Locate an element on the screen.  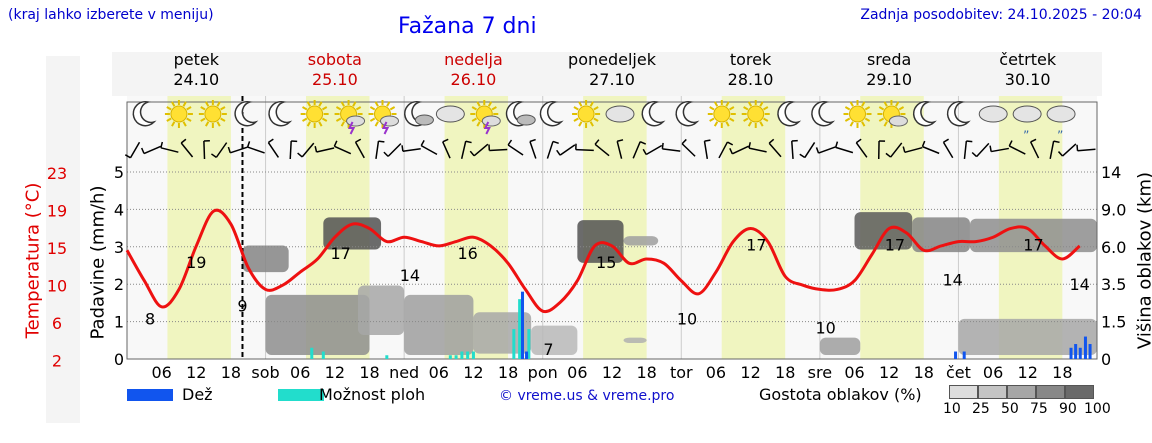
temperature-tick: 10 is located at coordinates (57, 286).